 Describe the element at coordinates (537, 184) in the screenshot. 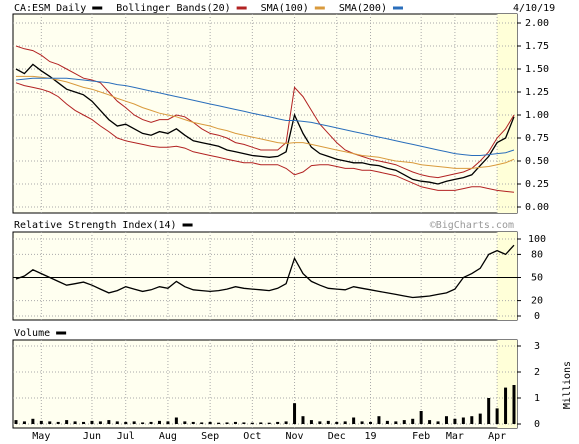

I see `y-tick-label: 0.25` at that location.